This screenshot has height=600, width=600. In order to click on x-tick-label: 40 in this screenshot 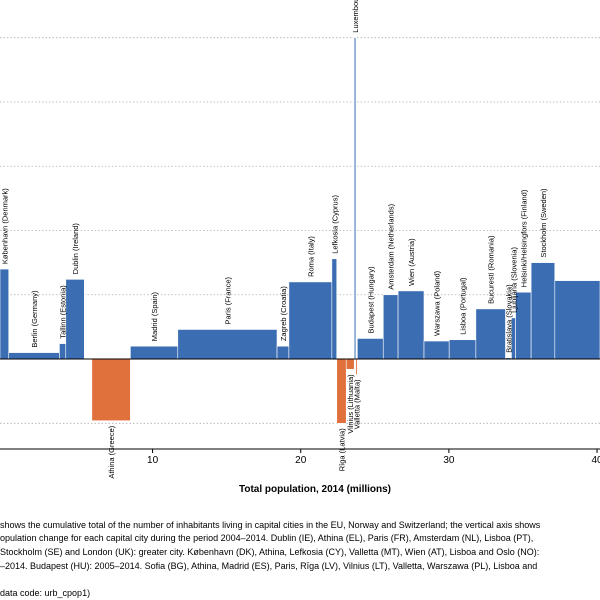, I will do `click(595, 460)`.